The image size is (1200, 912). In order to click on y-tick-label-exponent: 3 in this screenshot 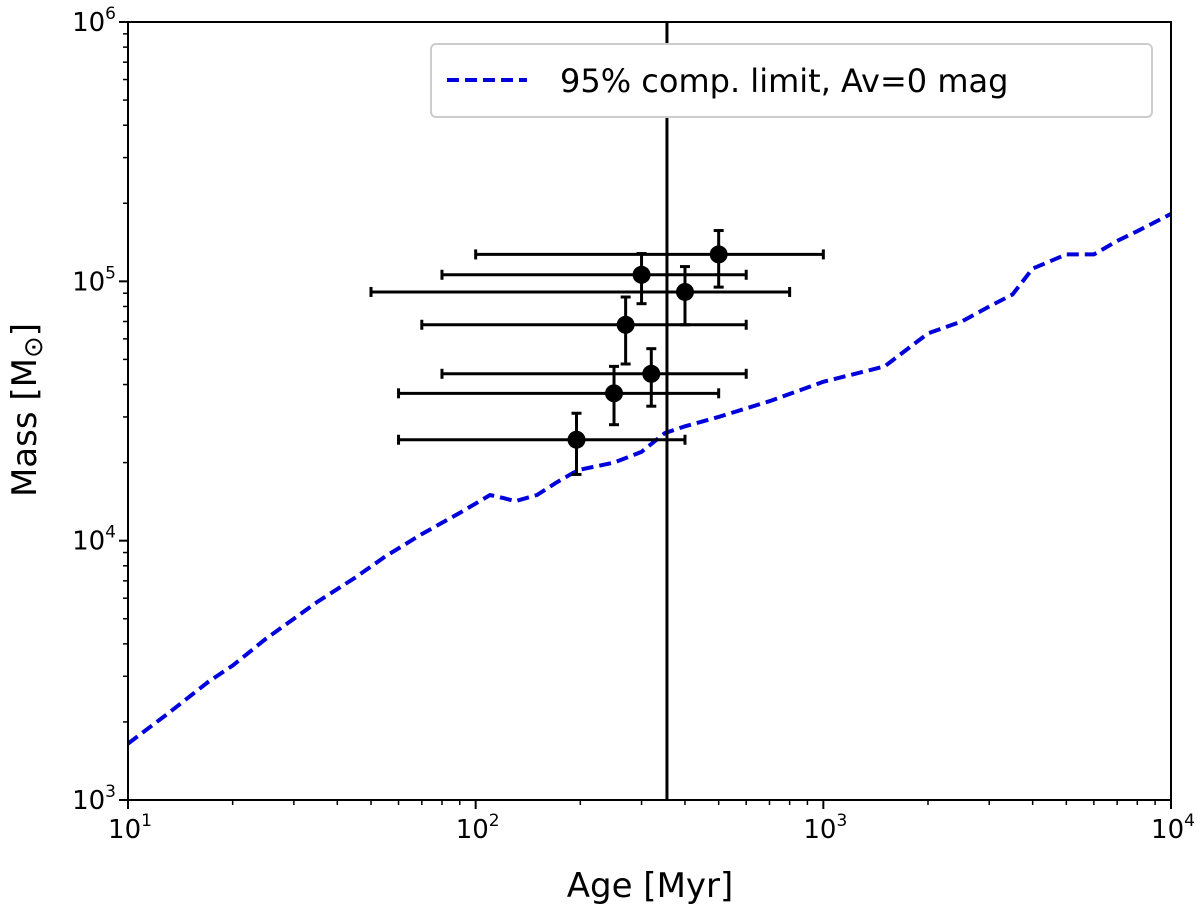, I will do `click(110, 792)`.